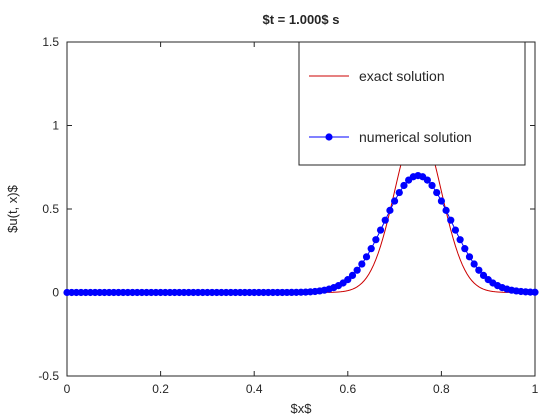 The width and height of the screenshot is (560, 420). I want to click on x-tick-label: 1, so click(535, 389).